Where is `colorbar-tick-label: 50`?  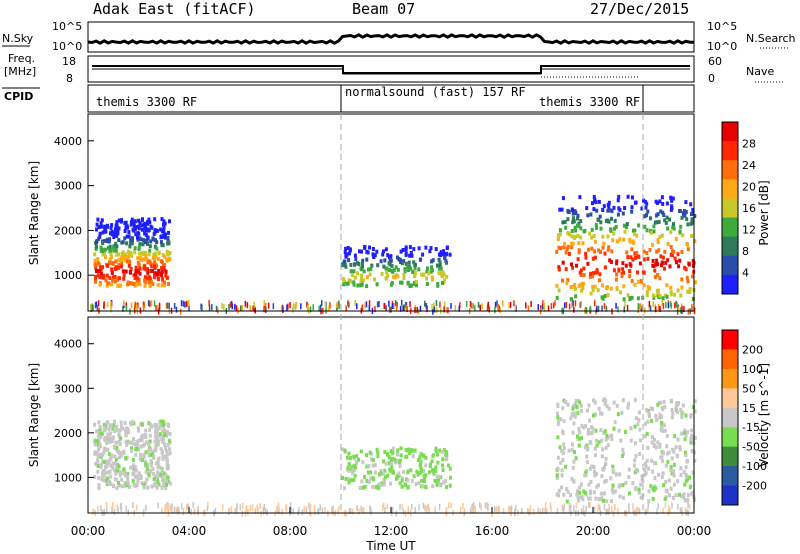
colorbar-tick-label: 50 is located at coordinates (749, 388).